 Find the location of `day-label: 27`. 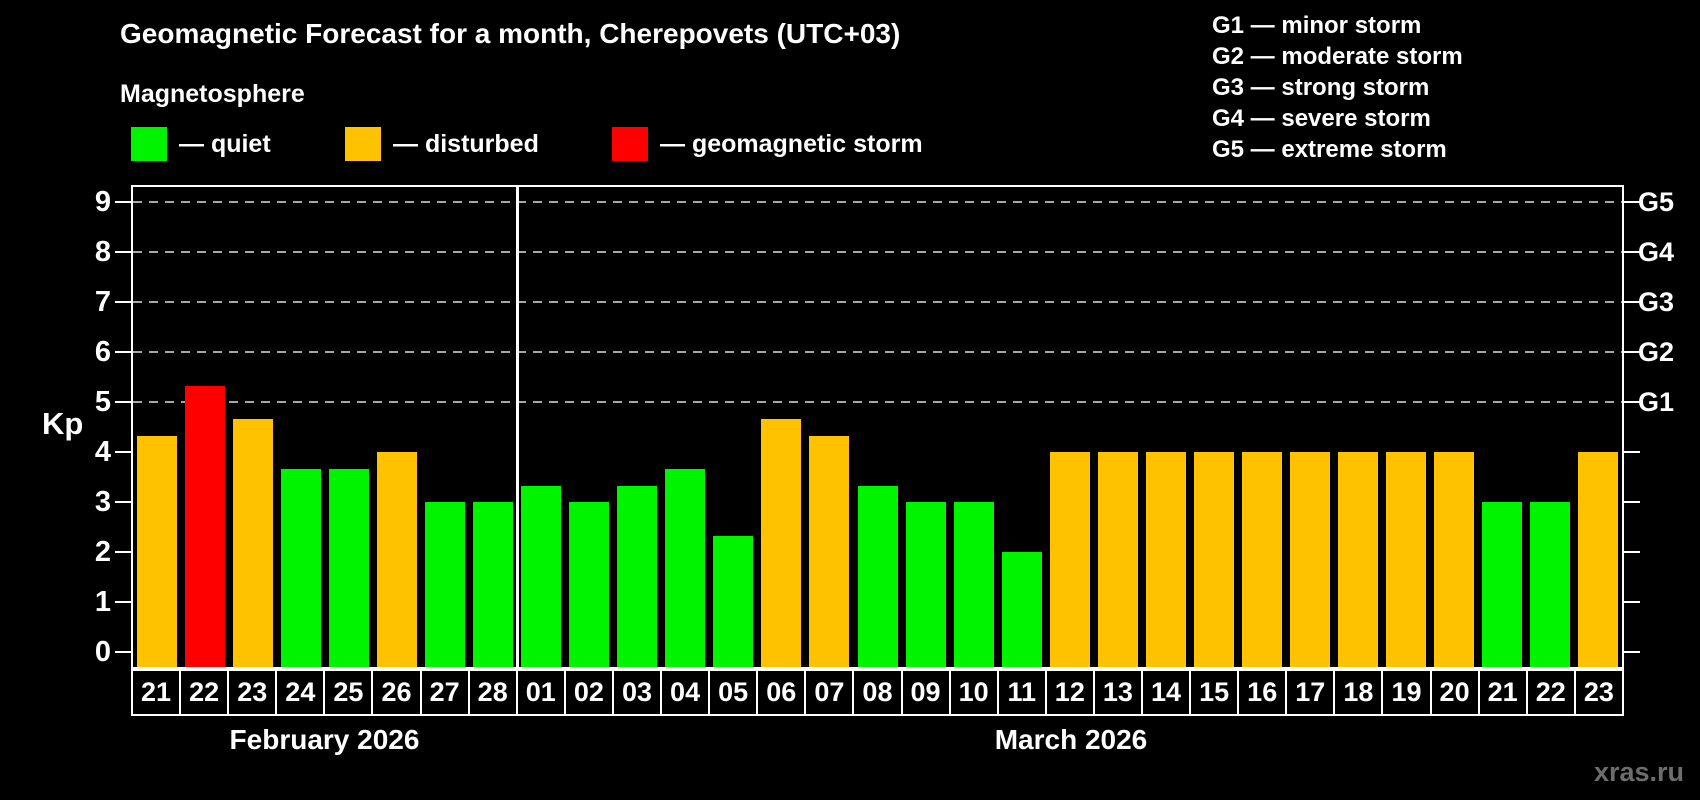

day-label: 27 is located at coordinates (446, 692).